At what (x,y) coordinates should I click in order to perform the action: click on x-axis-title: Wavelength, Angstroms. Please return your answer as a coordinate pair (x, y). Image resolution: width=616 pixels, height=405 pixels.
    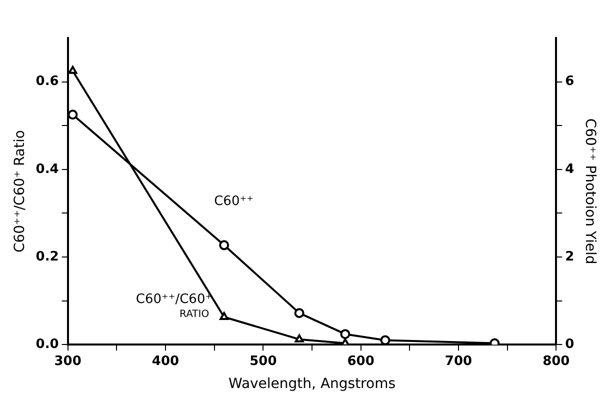
    Looking at the image, I should click on (312, 384).